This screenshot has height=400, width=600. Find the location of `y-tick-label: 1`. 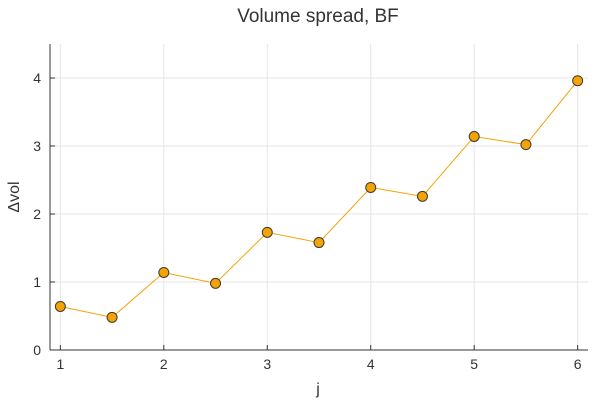

y-tick-label: 1 is located at coordinates (37, 282).